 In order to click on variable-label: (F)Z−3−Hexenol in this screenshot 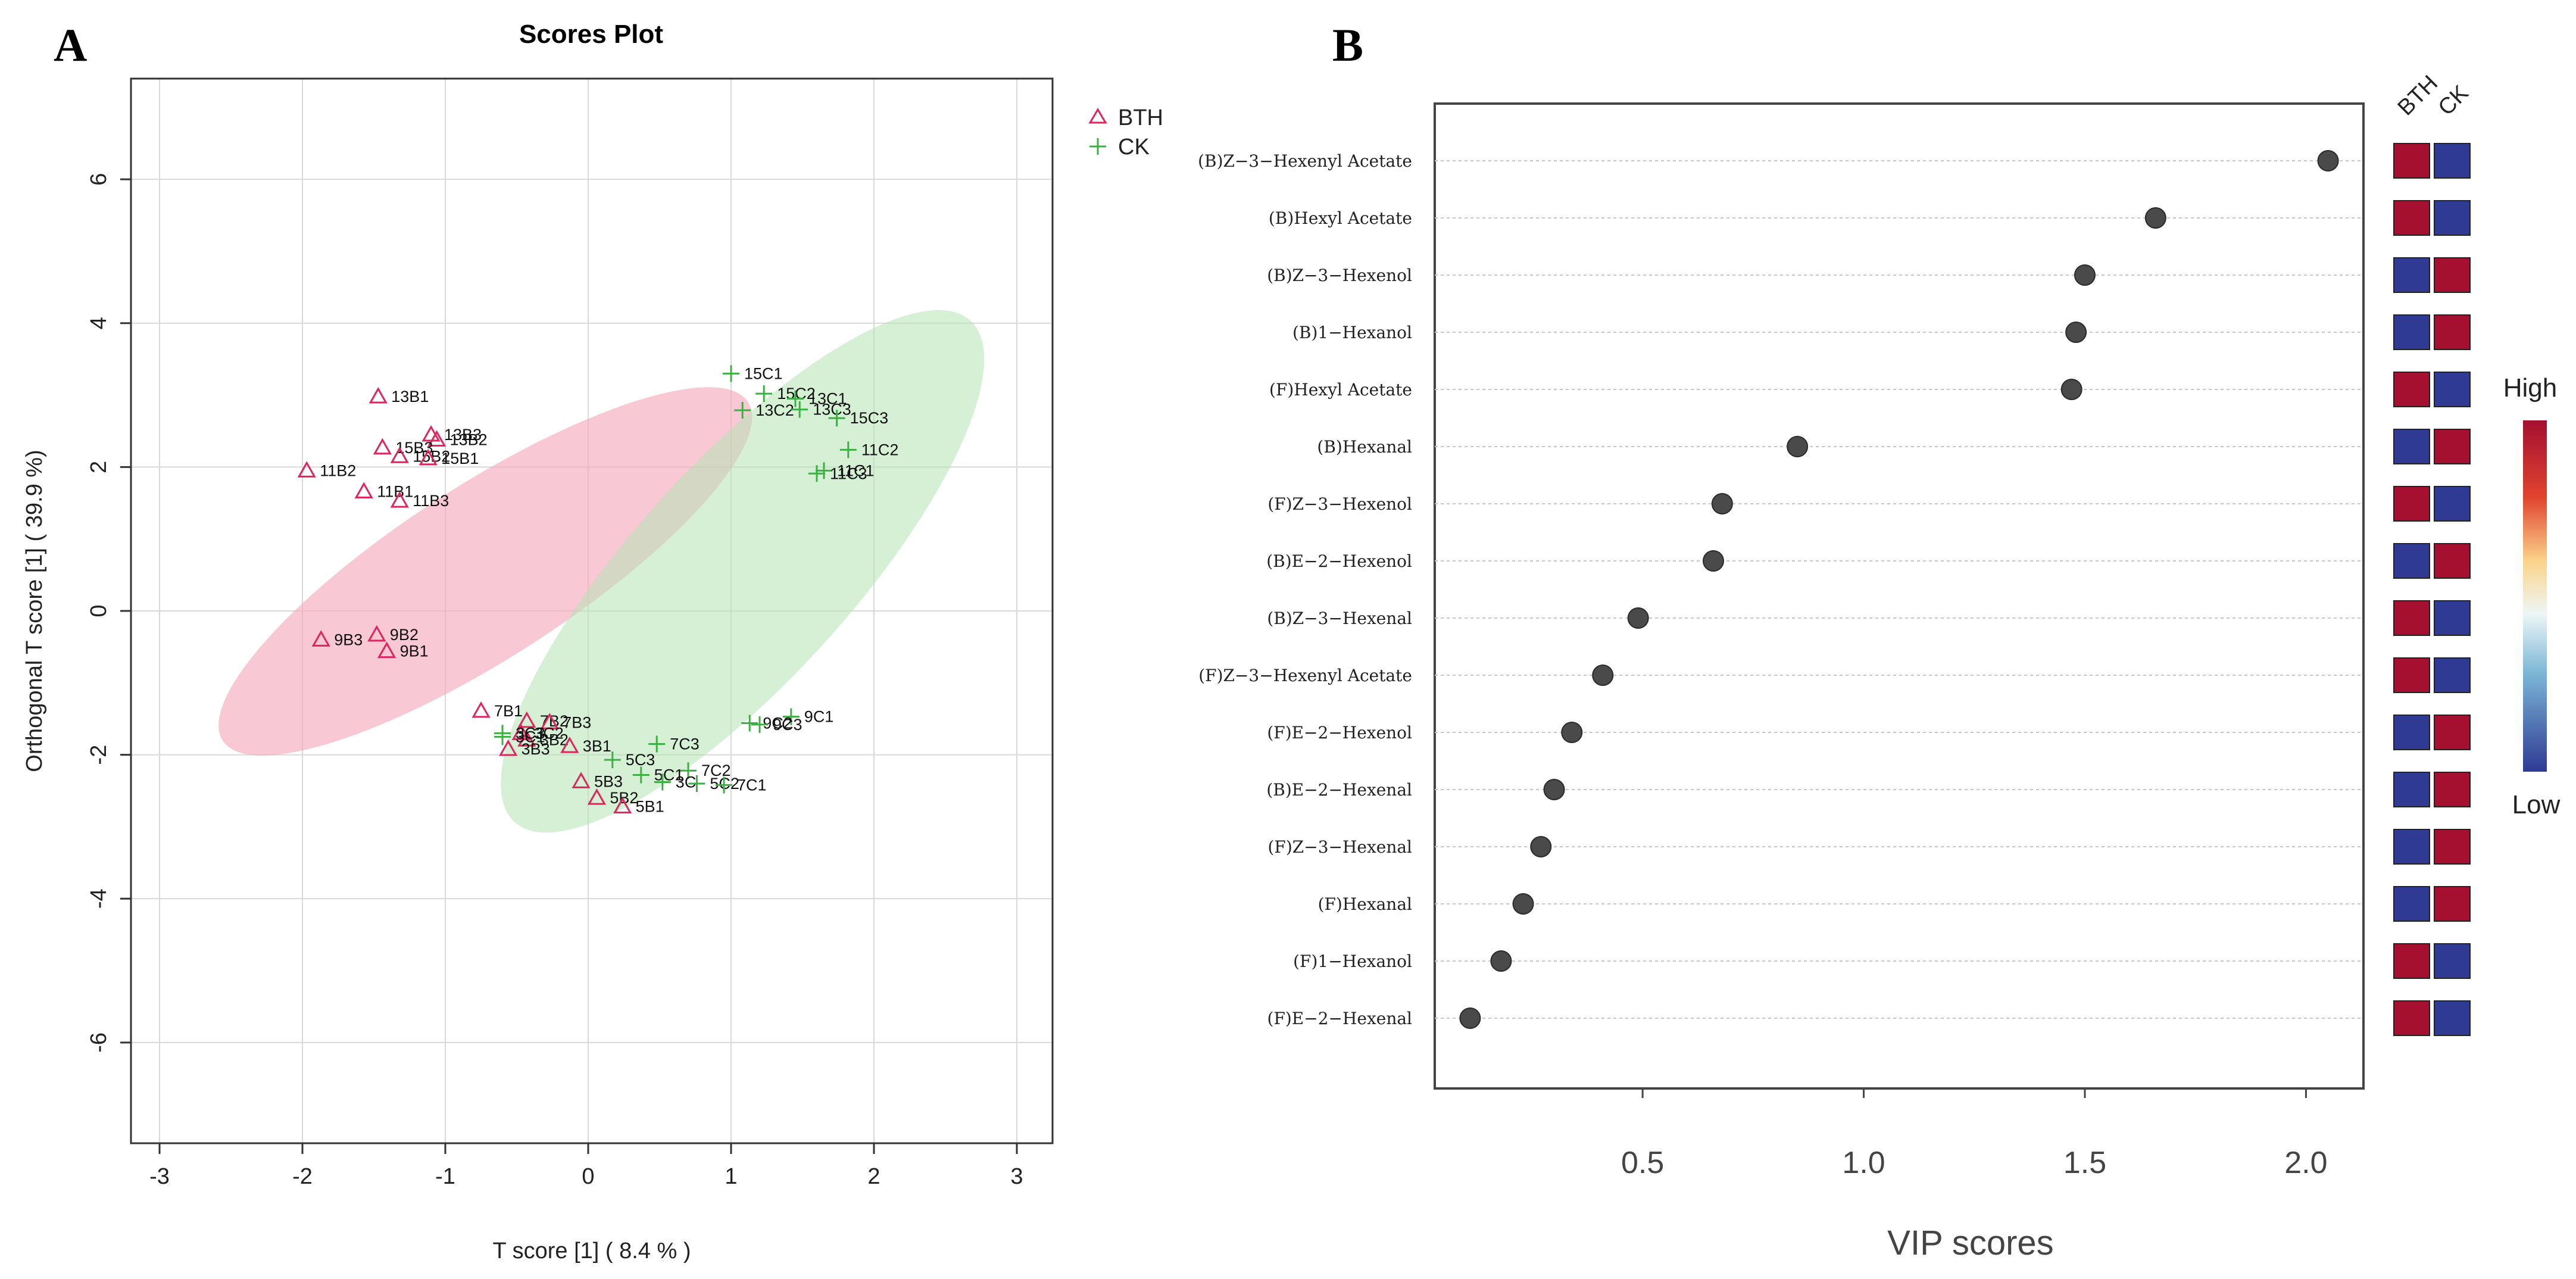, I will do `click(1339, 504)`.